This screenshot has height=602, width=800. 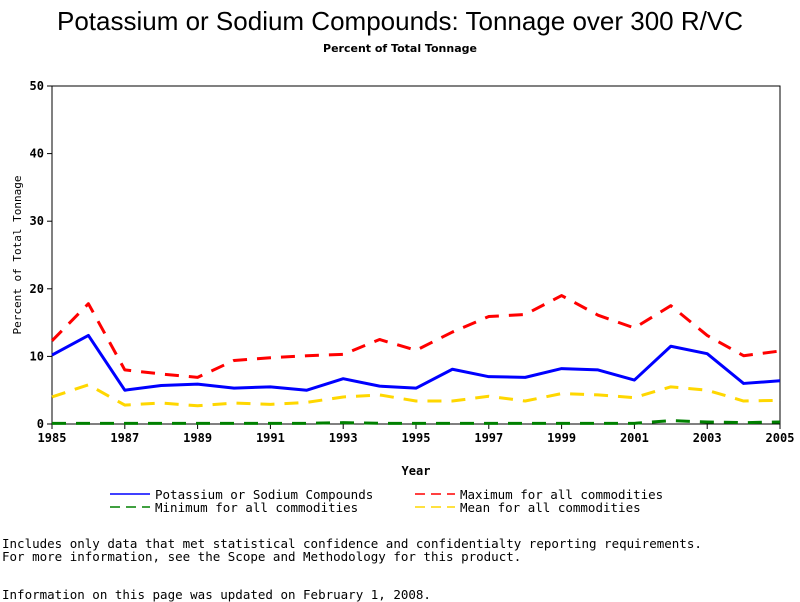 What do you see at coordinates (416, 438) in the screenshot?
I see `x-tick-label: 1995` at bounding box center [416, 438].